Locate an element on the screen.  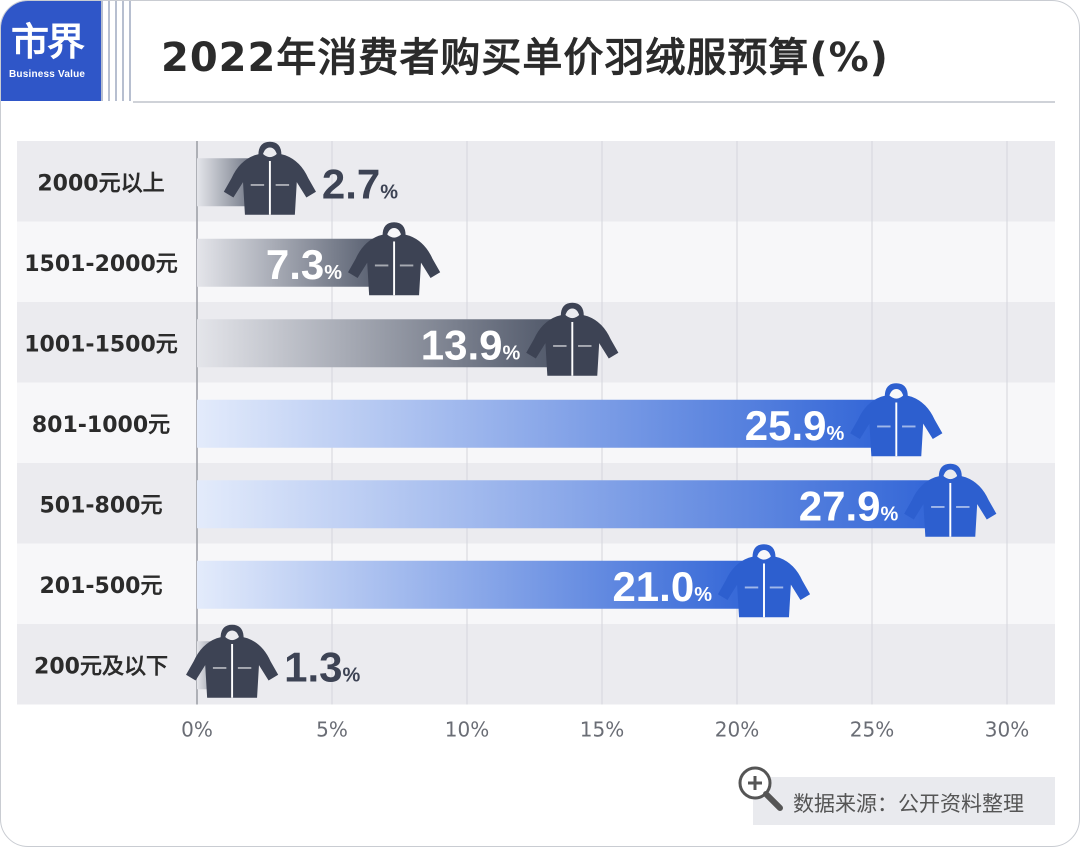
x-axis-ticks: 0% 5% 10% 15% 20% 25% 30% is located at coordinates (605, 730).